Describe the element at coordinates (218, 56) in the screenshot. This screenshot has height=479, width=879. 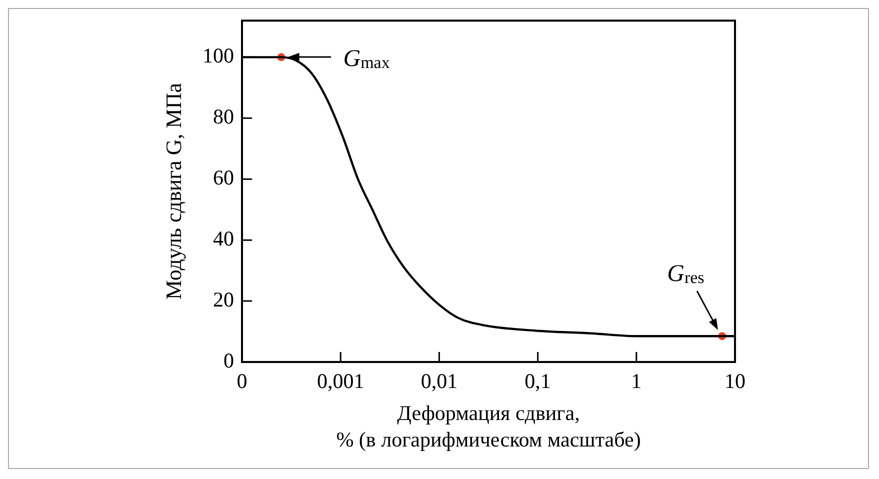
I see `y-tick-label: 100` at that location.